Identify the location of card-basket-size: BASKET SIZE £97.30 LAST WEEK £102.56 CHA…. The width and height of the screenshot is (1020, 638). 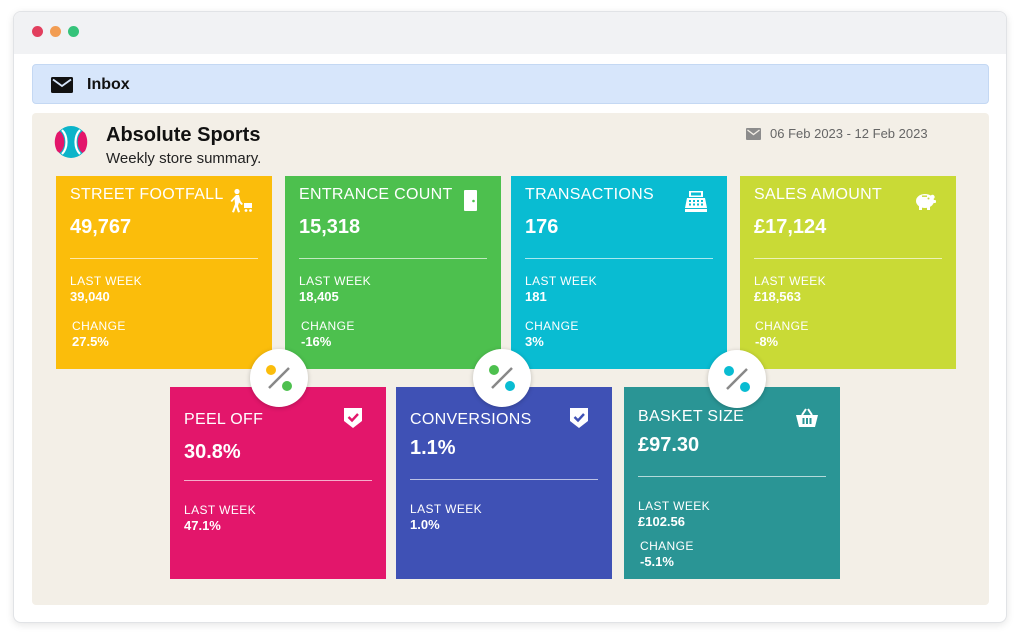
(732, 483).